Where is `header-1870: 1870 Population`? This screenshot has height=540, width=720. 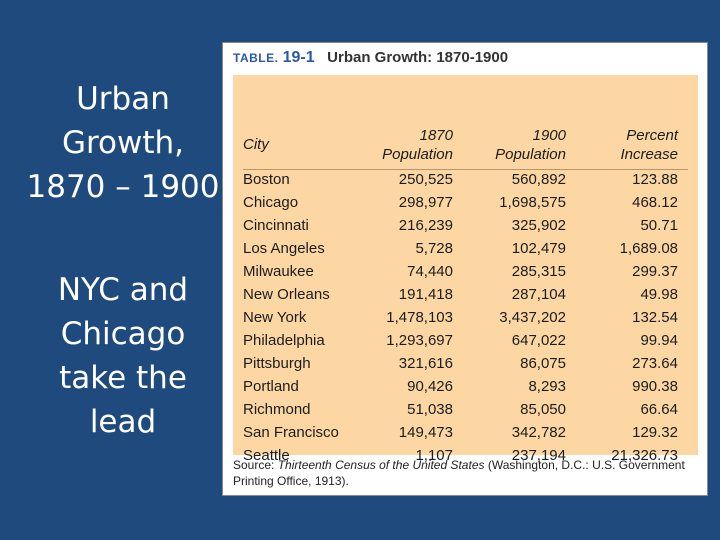 header-1870: 1870 Population is located at coordinates (343, 145).